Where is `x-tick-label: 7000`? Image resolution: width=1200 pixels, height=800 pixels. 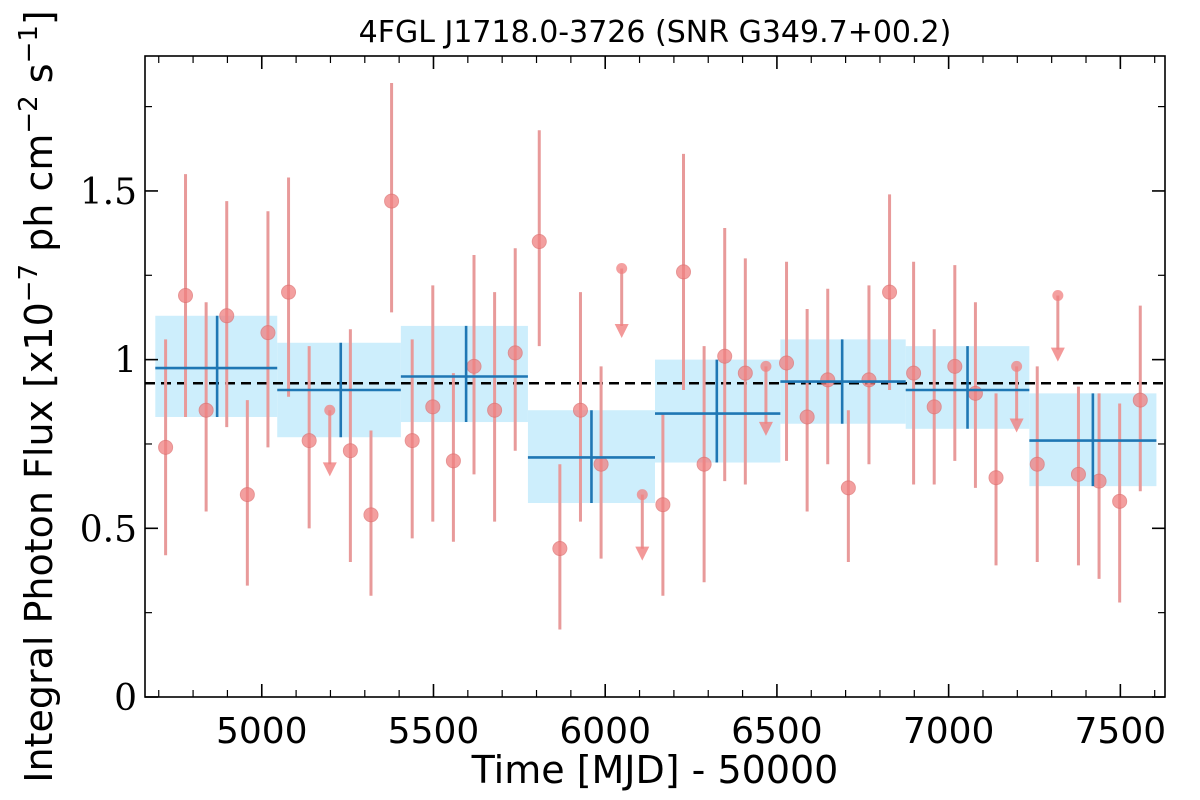 x-tick-label: 7000 is located at coordinates (949, 731).